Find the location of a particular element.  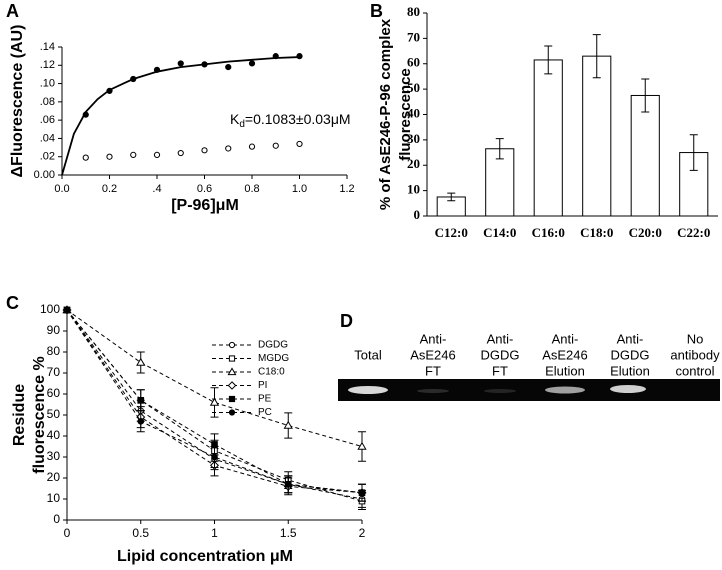

lane-label: control is located at coordinates (694, 370).